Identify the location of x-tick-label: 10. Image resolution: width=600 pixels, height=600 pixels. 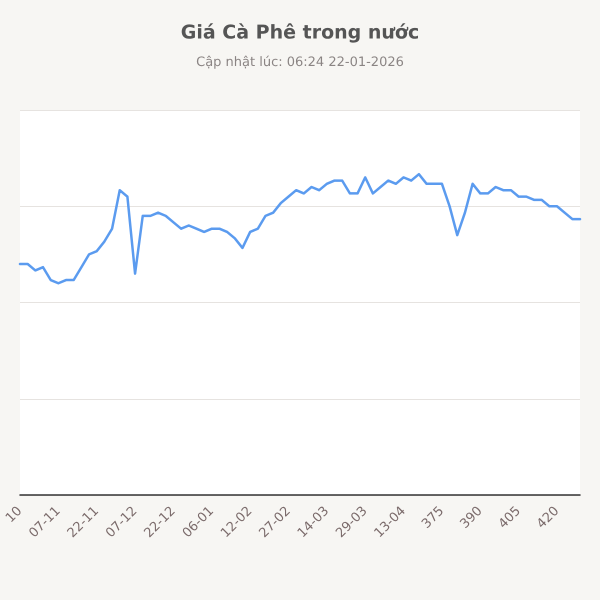
(14, 515).